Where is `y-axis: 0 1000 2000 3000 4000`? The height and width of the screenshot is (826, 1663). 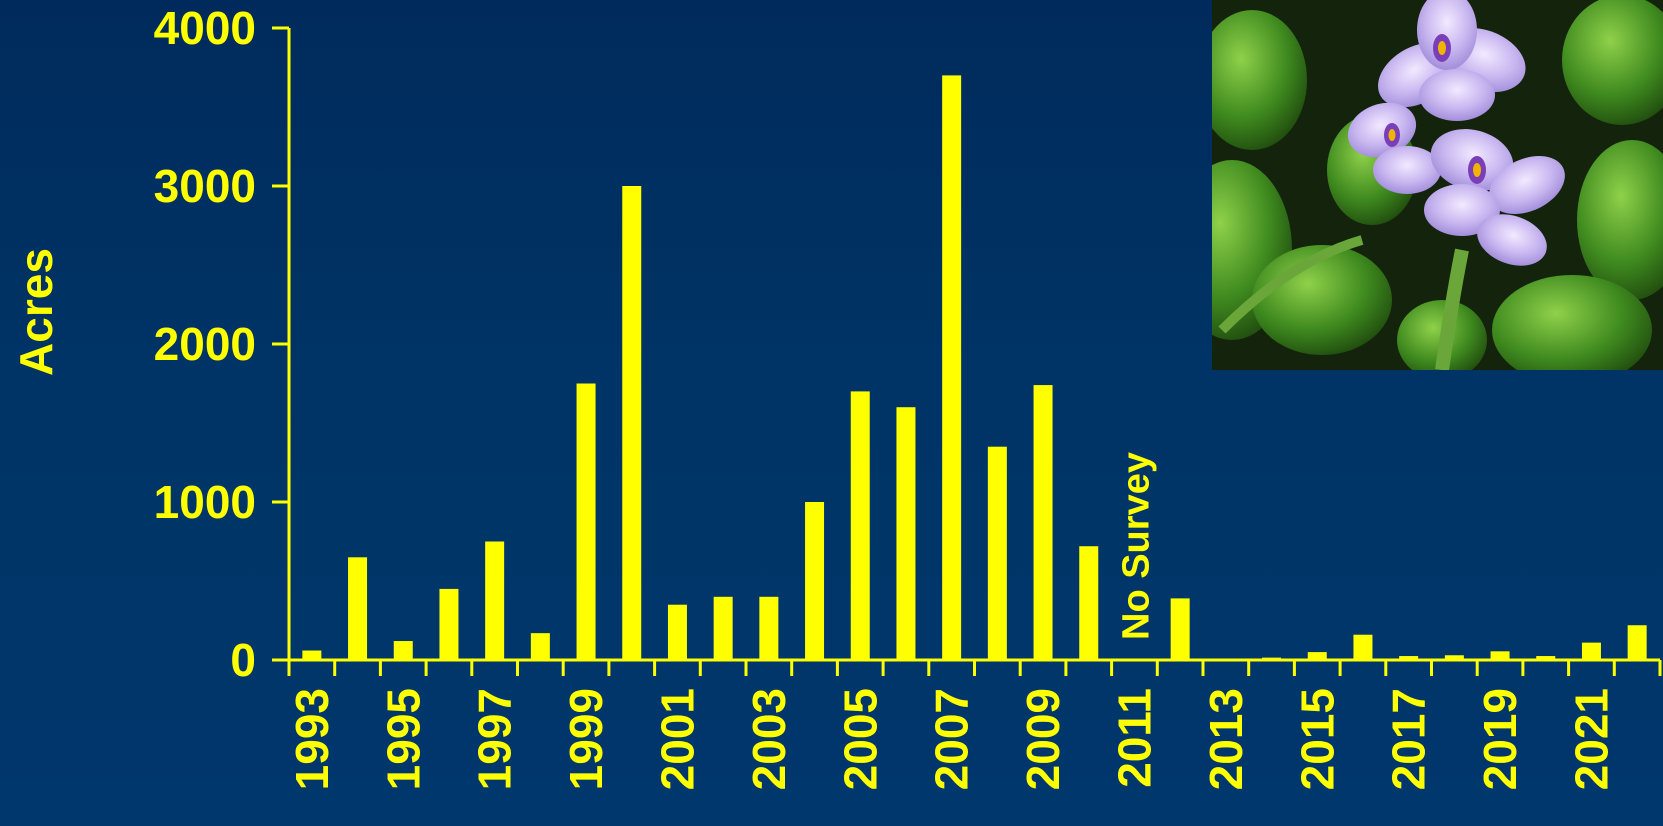
y-axis: 0 1000 2000 3000 4000 is located at coordinates (222, 344).